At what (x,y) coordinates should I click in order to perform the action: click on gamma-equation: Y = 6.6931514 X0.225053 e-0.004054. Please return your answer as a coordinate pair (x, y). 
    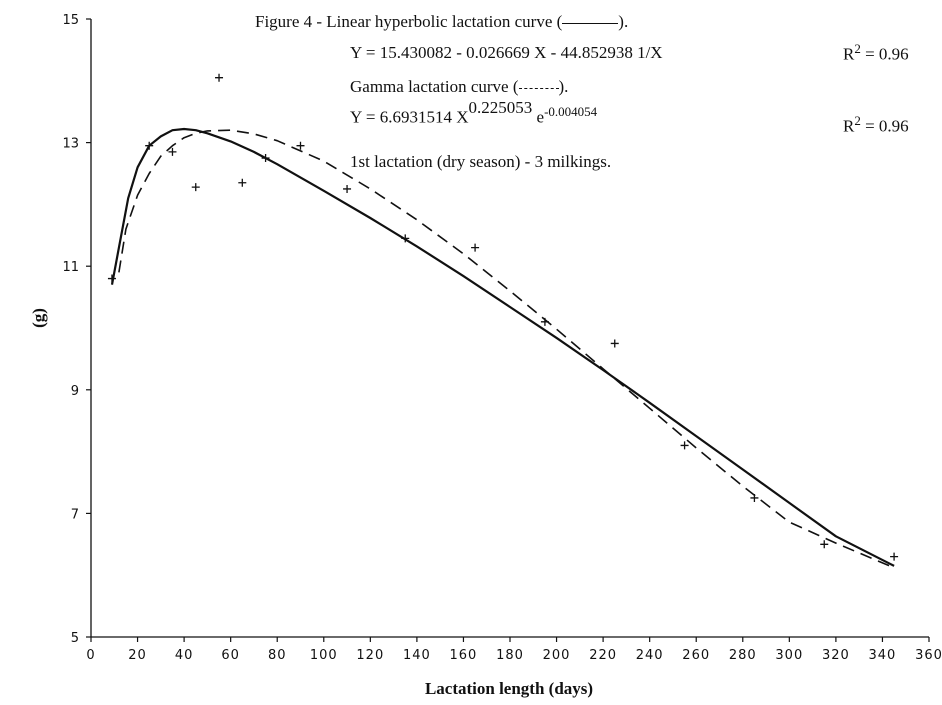
    Looking at the image, I should click on (474, 113).